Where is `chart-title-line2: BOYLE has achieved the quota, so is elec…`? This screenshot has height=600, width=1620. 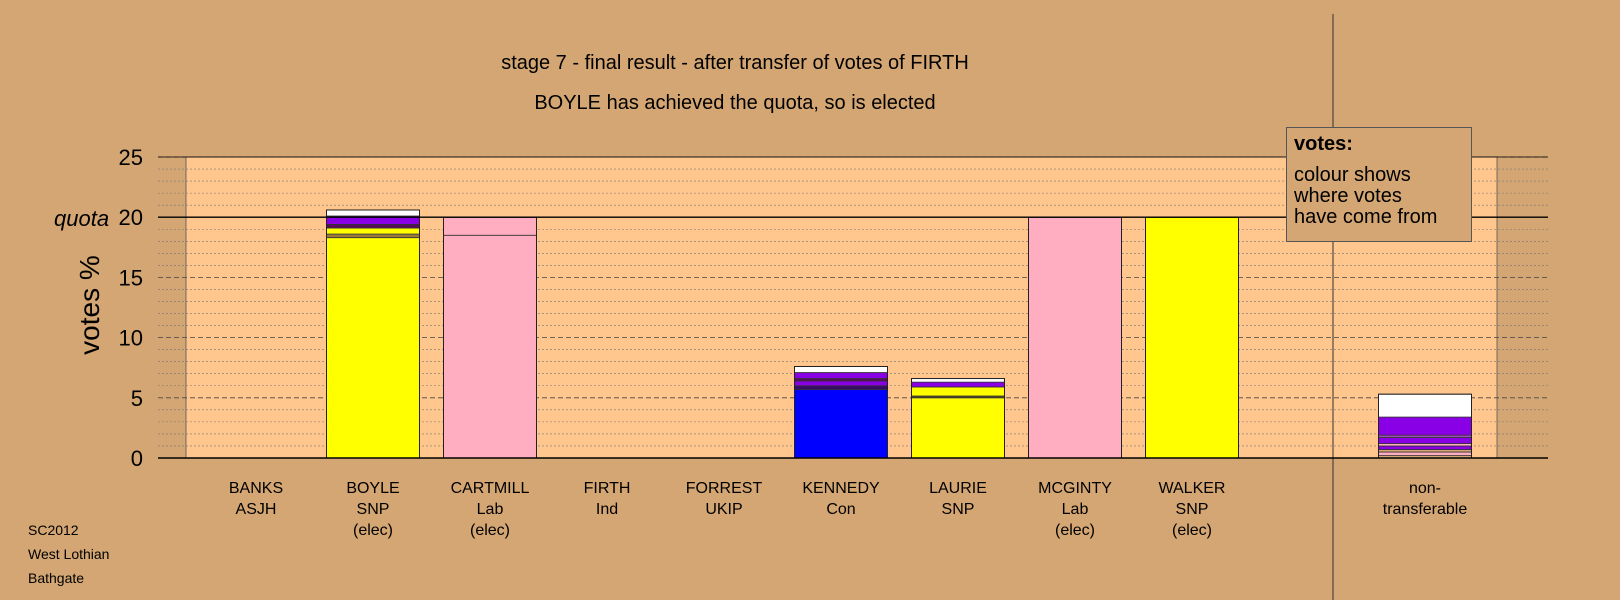
chart-title-line2: BOYLE has achieved the quota, so is elec… is located at coordinates (735, 103).